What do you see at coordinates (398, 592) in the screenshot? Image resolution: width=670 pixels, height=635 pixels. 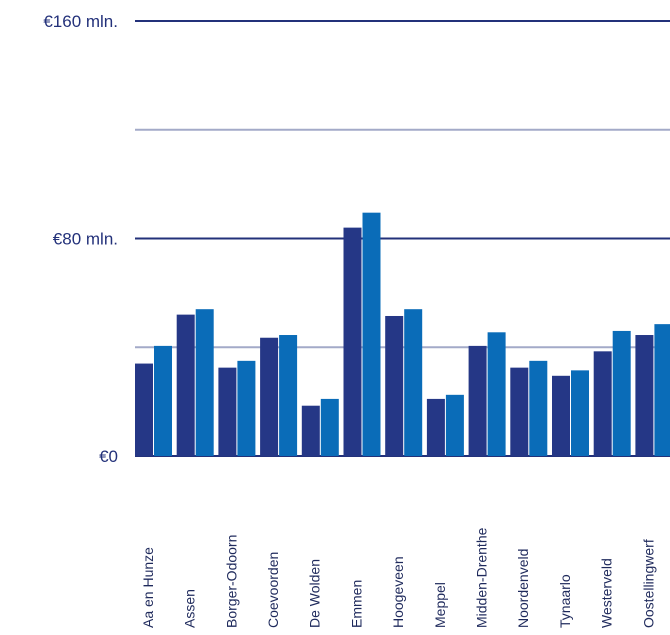 I see `x-tick-label: Hoogeveen` at bounding box center [398, 592].